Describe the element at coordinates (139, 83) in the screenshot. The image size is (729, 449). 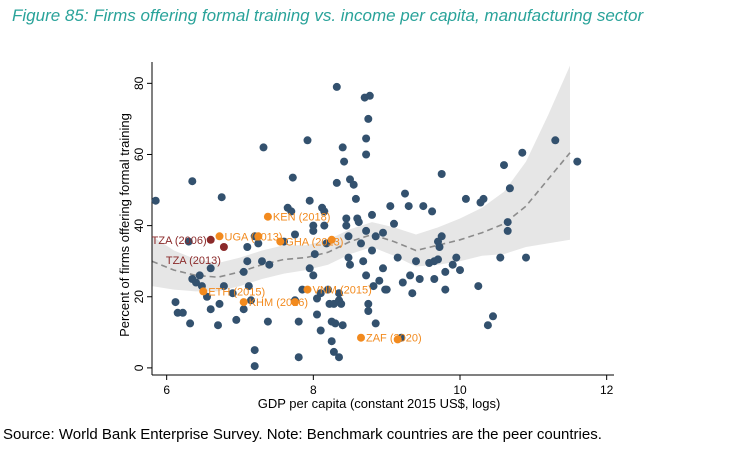
I see `y-tick-label: 80` at that location.